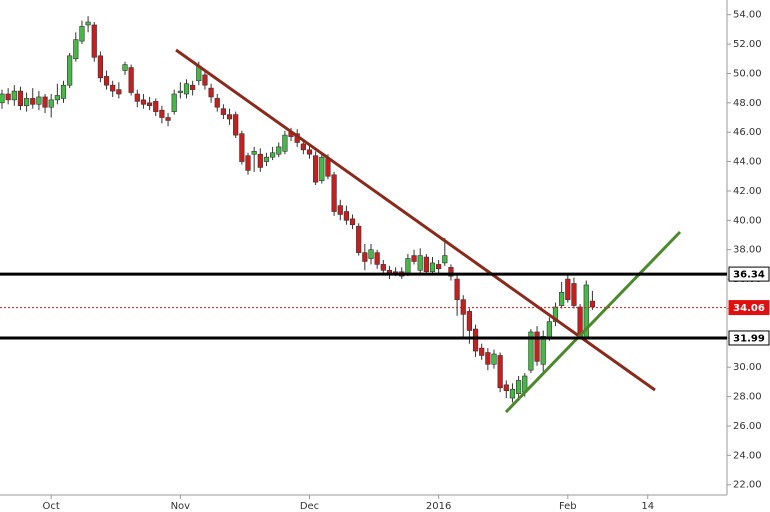  I want to click on x-tick-label: Nov, so click(181, 506).